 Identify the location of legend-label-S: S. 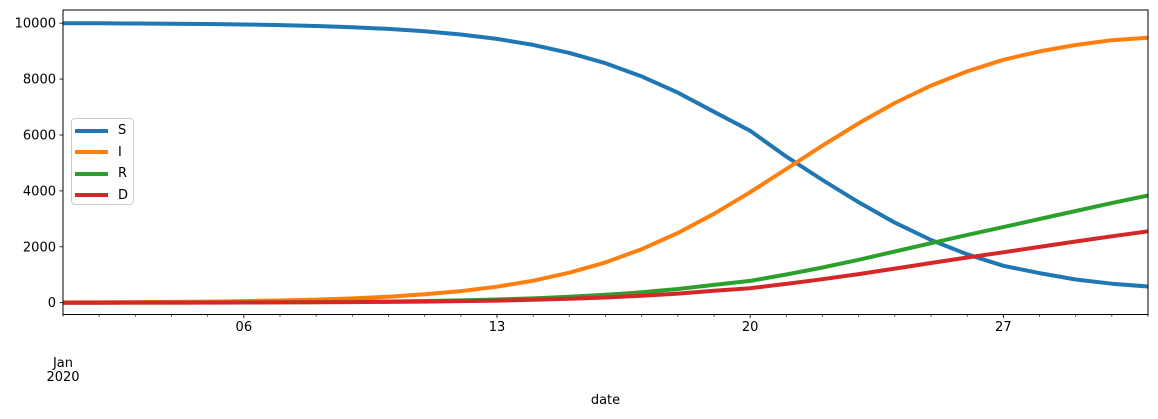
(122, 131).